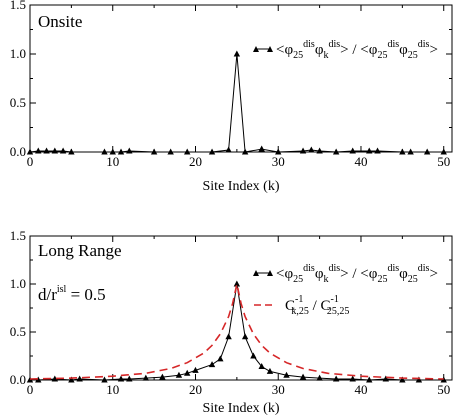  I want to click on x-tick-label-1-1: 10, so click(112, 389).